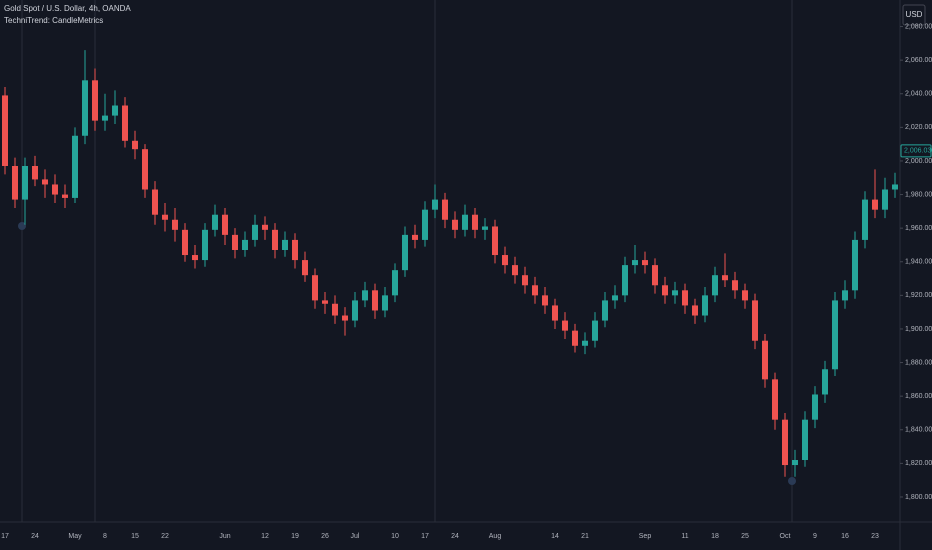  What do you see at coordinates (918, 262) in the screenshot?
I see `y-tick-label: 1,940.000` at bounding box center [918, 262].